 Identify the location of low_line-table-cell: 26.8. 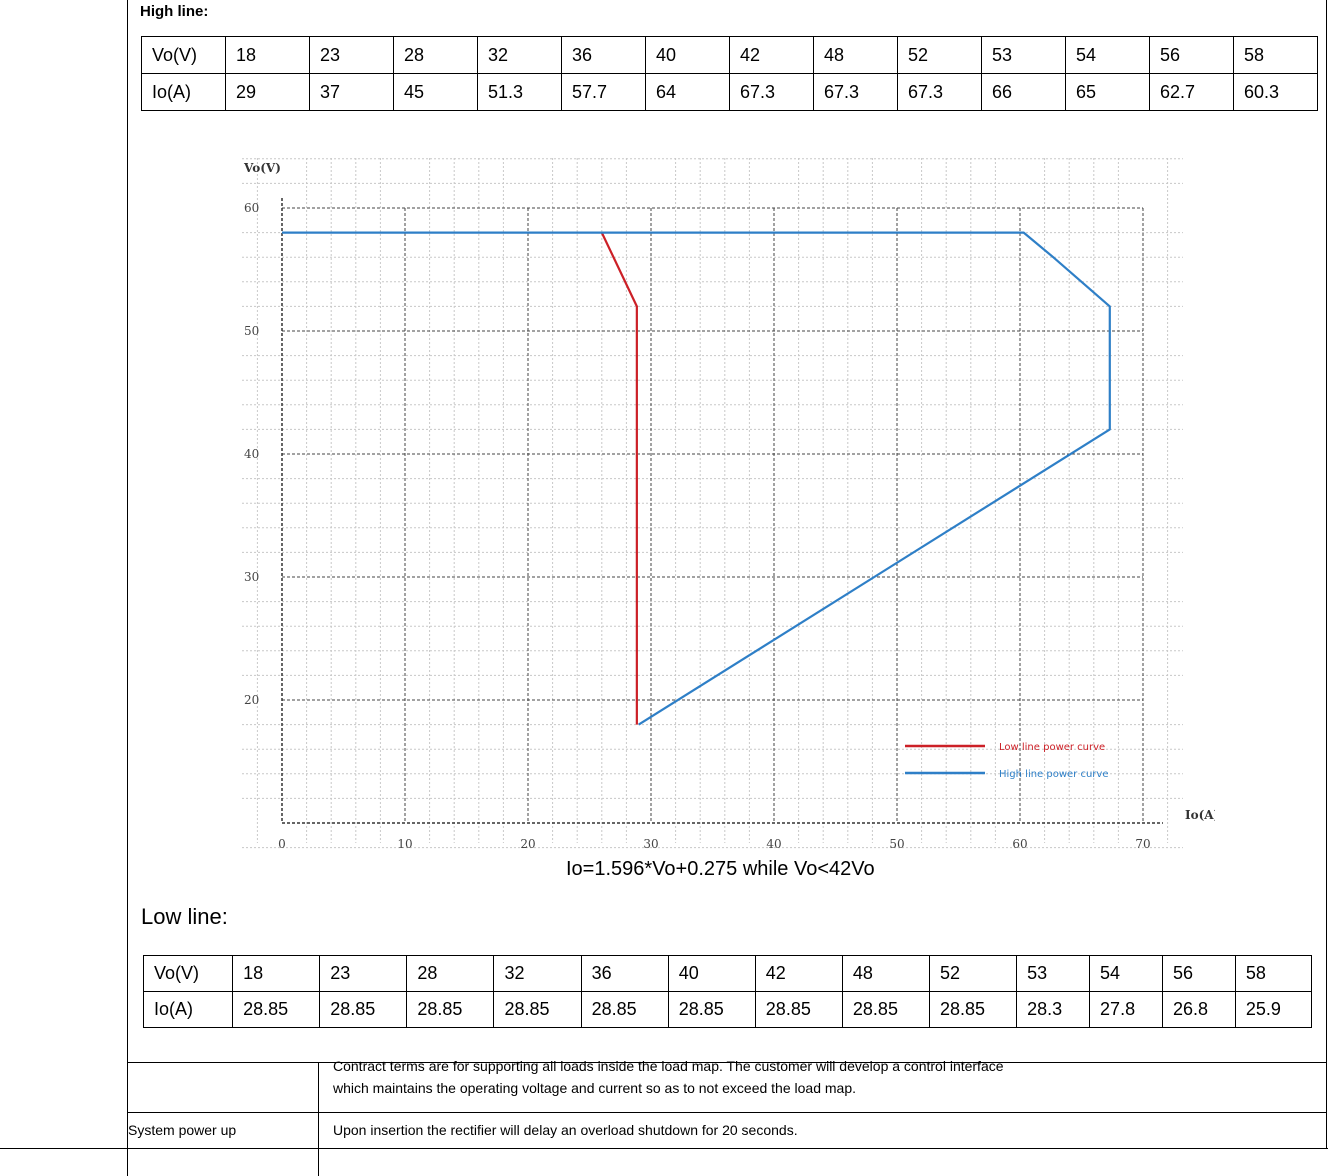
(1198, 1009).